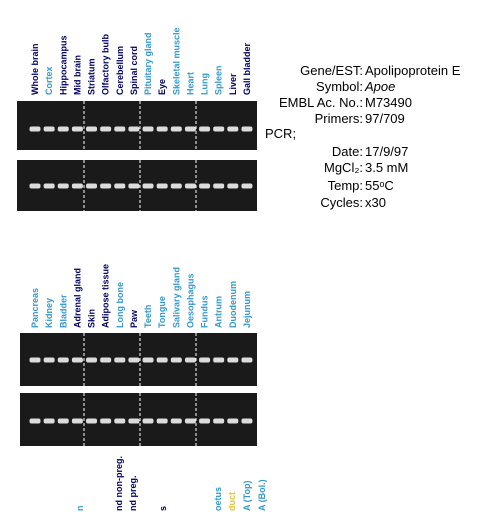  Describe the element at coordinates (49, 80) in the screenshot. I see `lane-label: Cortex` at that location.